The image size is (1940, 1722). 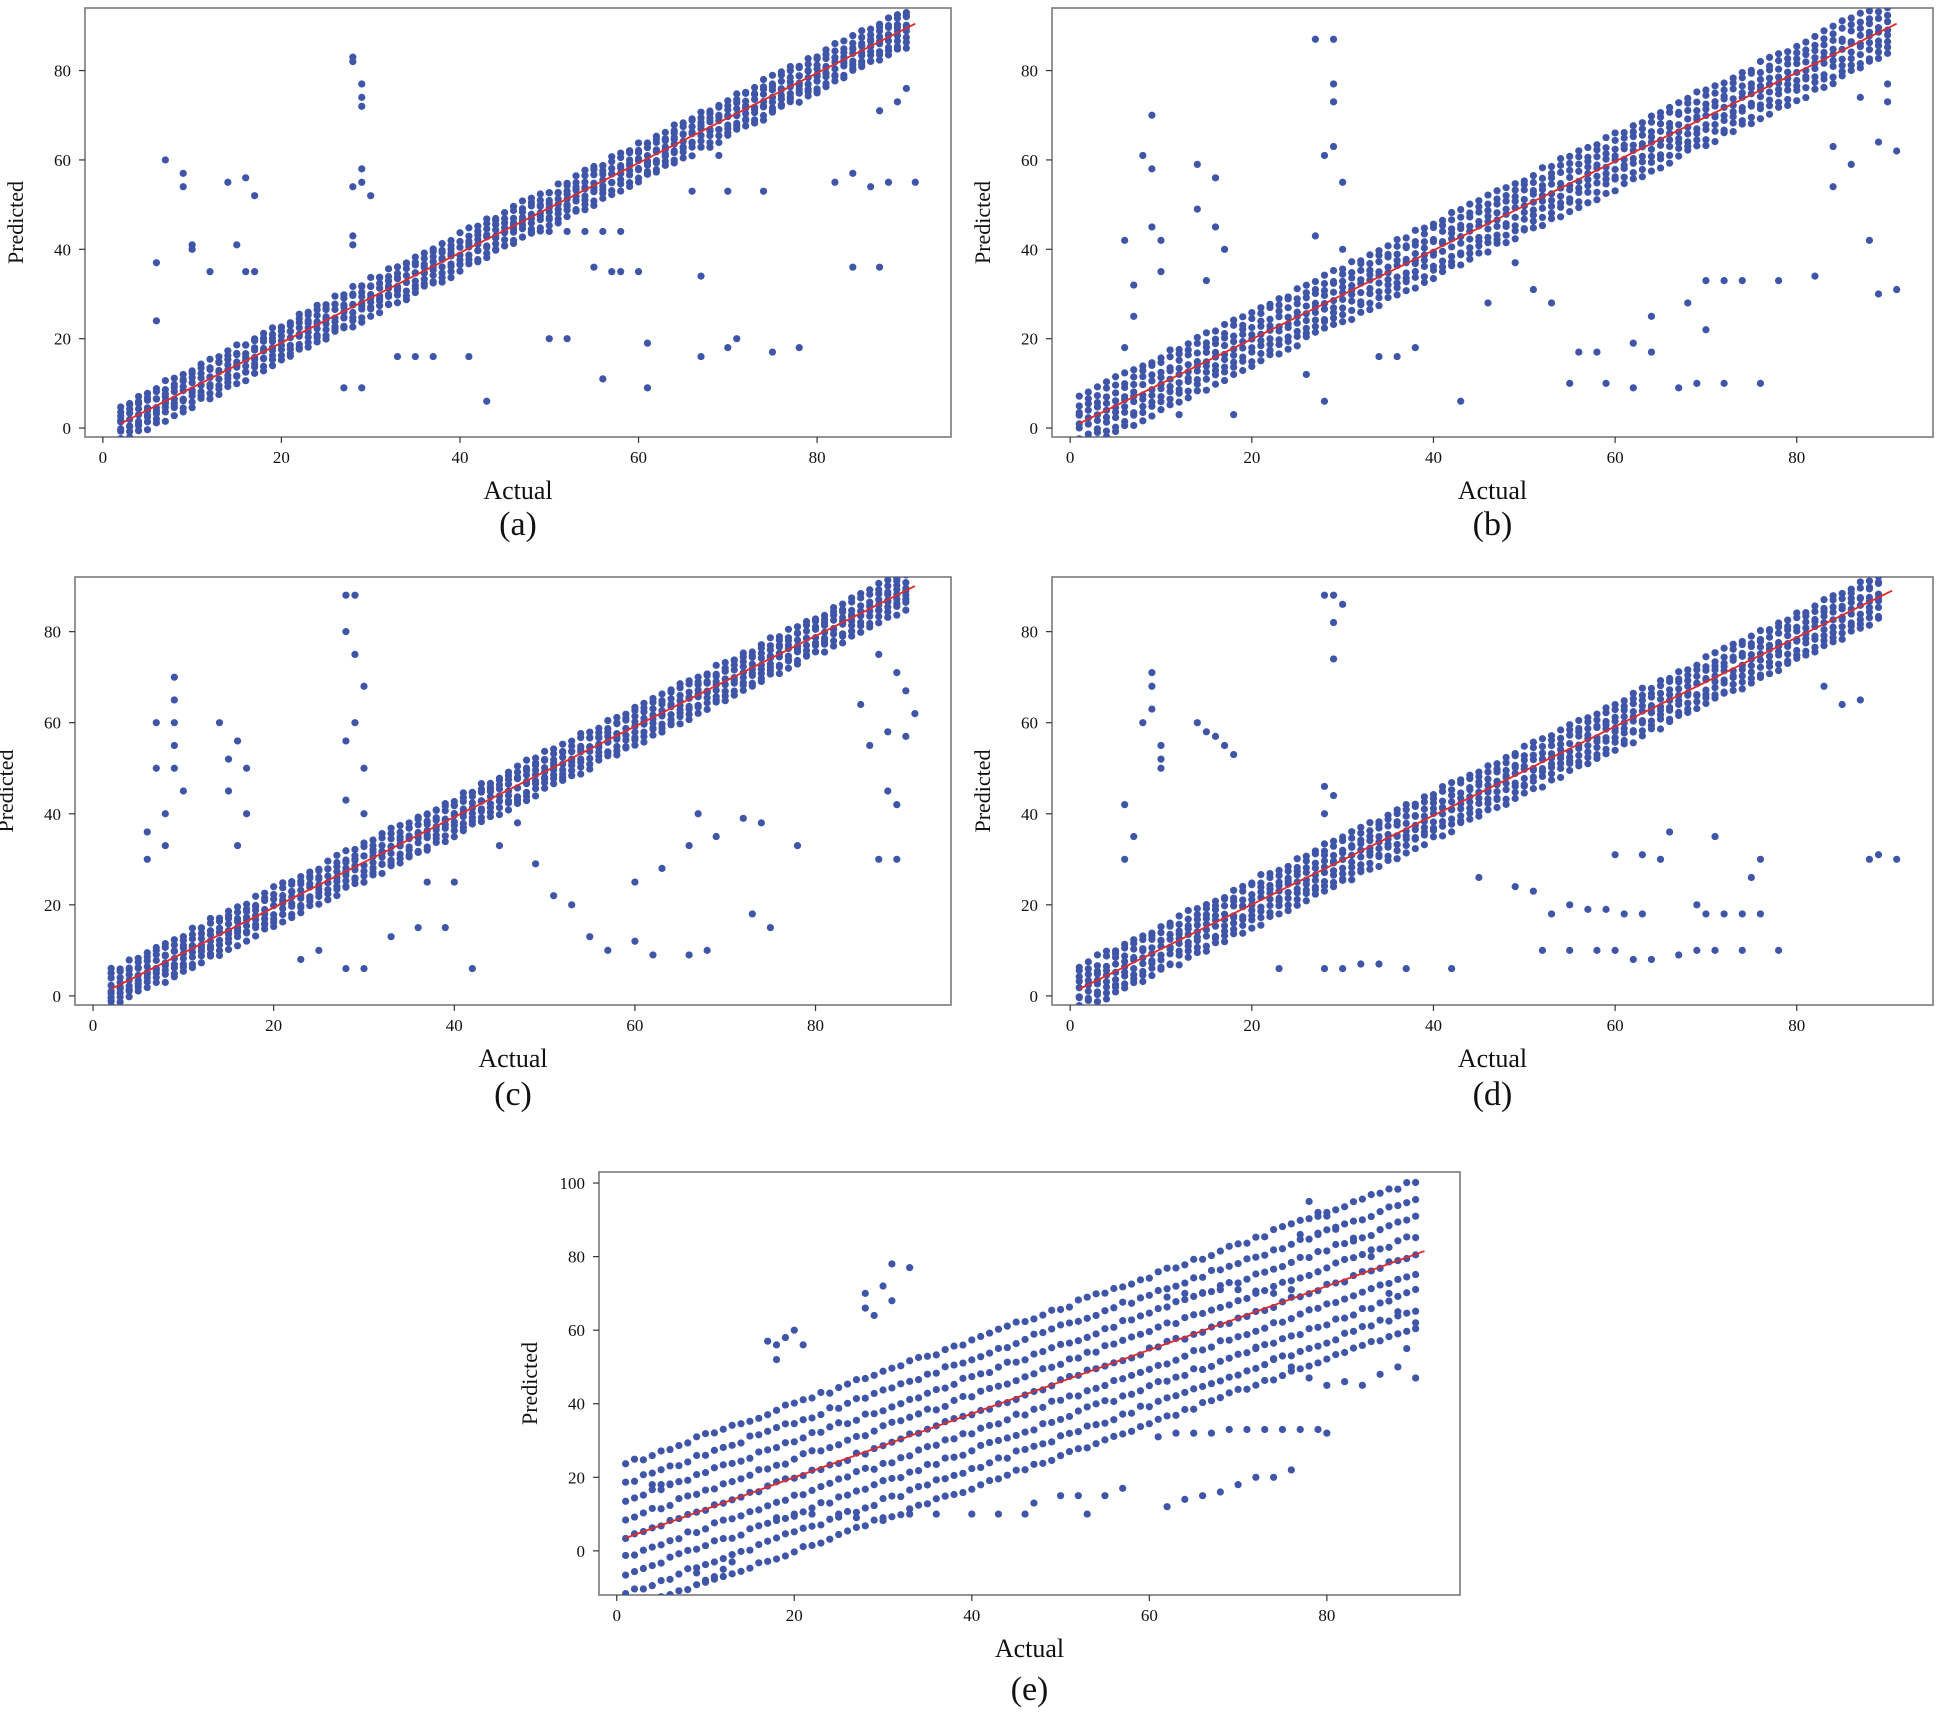 What do you see at coordinates (817, 457) in the screenshot?
I see `x-tick-label: 80` at bounding box center [817, 457].